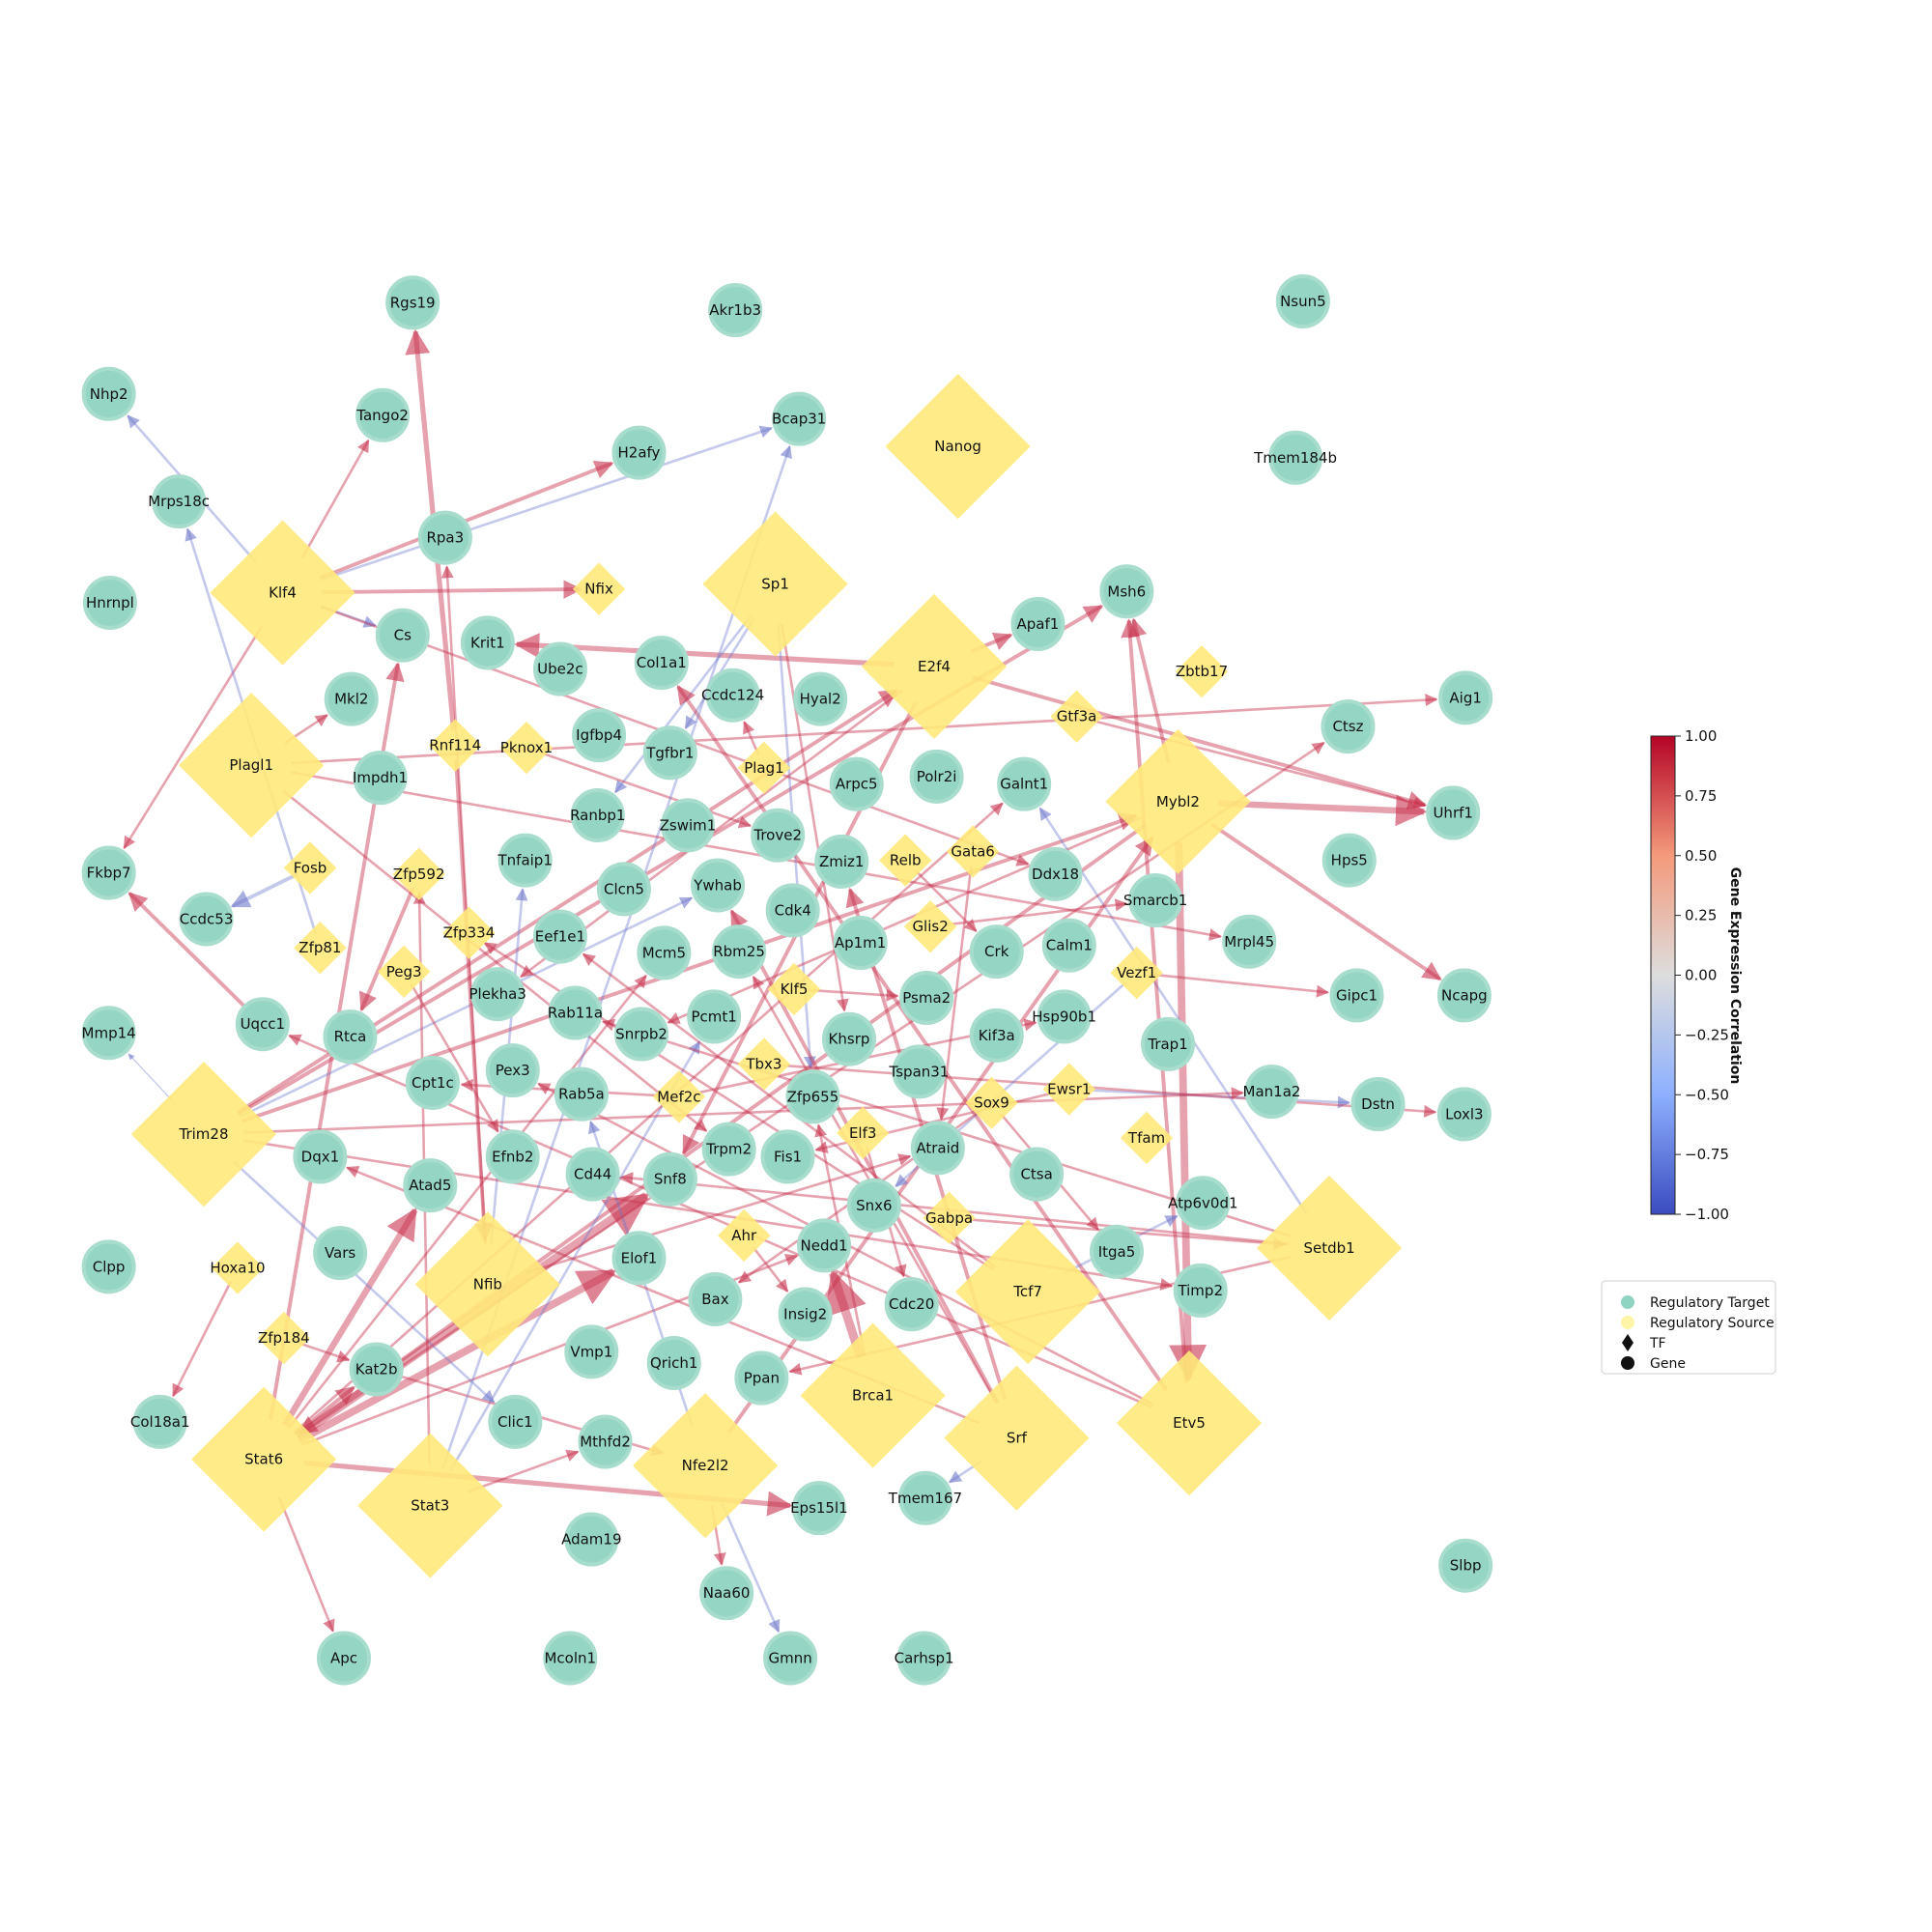 The image size is (1932, 1932). Describe the element at coordinates (739, 952) in the screenshot. I see `target-node-rbm25: Rbm25` at that location.